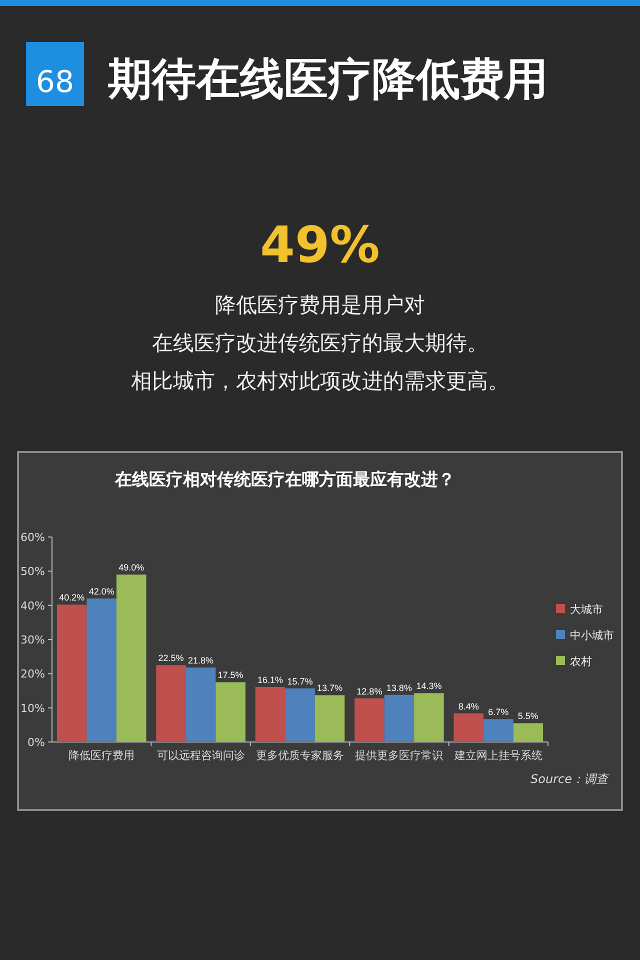  What do you see at coordinates (72, 597) in the screenshot?
I see `data-label: 40.2%` at bounding box center [72, 597].